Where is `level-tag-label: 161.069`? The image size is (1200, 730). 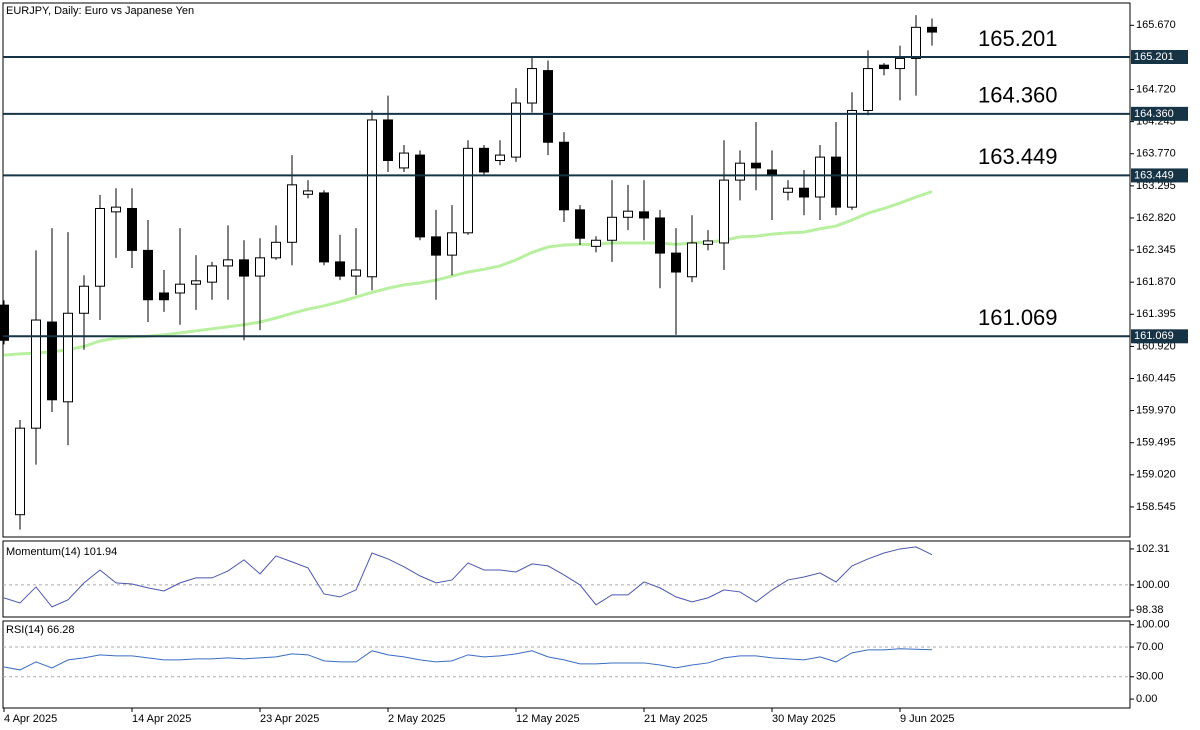 level-tag-label: 161.069 is located at coordinates (1154, 336).